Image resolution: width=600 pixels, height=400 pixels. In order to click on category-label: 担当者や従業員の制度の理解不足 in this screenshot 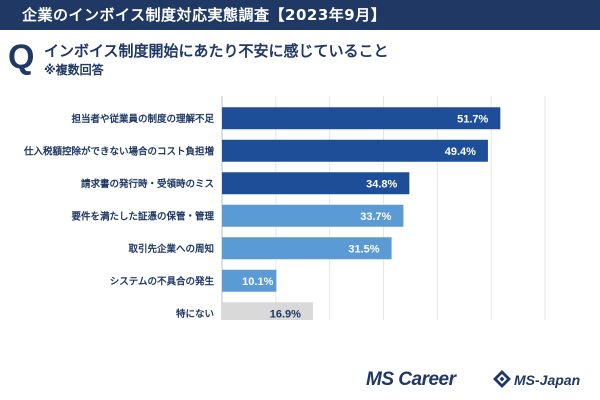, I will do `click(142, 119)`.